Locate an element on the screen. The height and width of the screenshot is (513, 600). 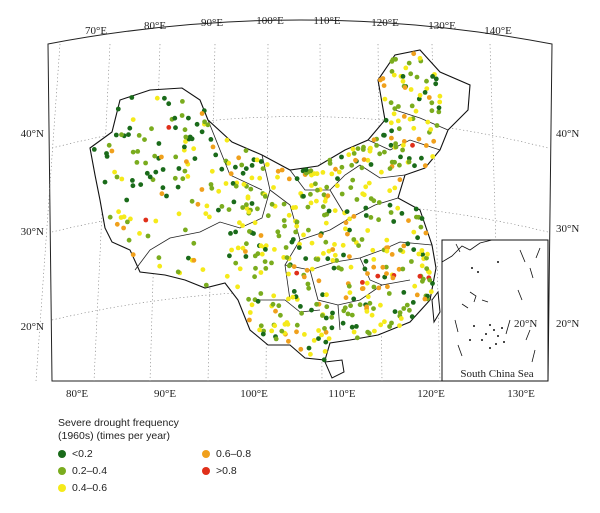
top-lon-label: 110°E is located at coordinates (326, 21).